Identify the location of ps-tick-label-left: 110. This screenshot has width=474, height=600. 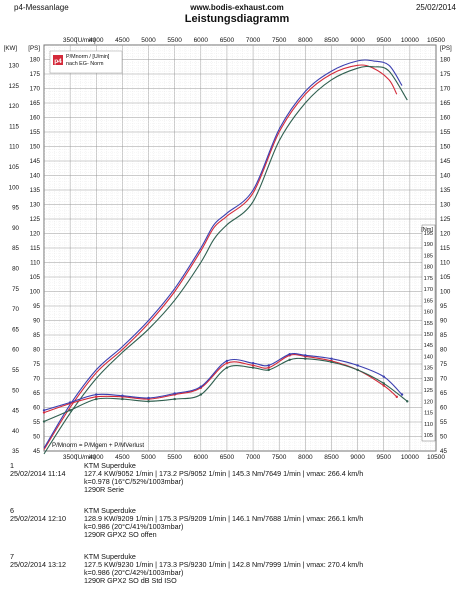
(35, 263).